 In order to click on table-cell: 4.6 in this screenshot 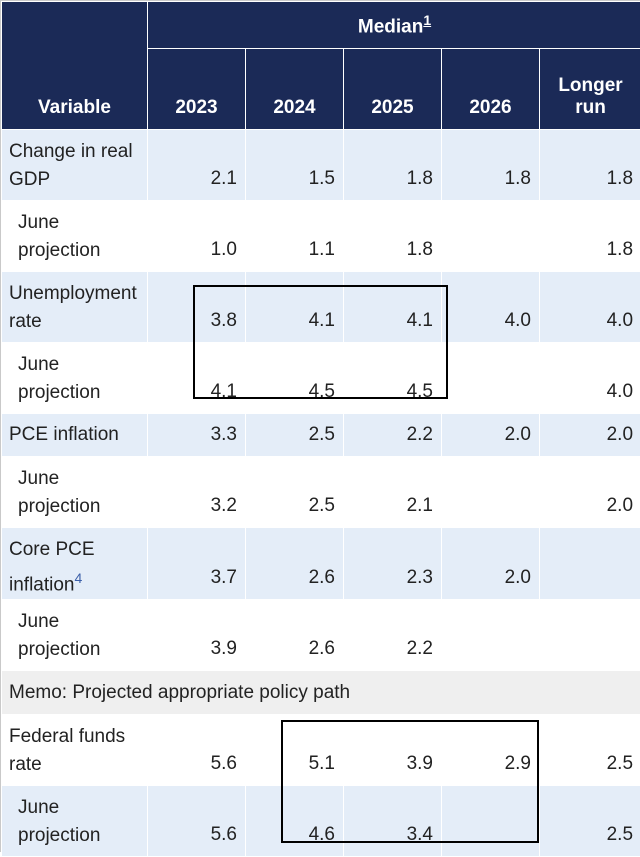, I will do `click(295, 821)`.